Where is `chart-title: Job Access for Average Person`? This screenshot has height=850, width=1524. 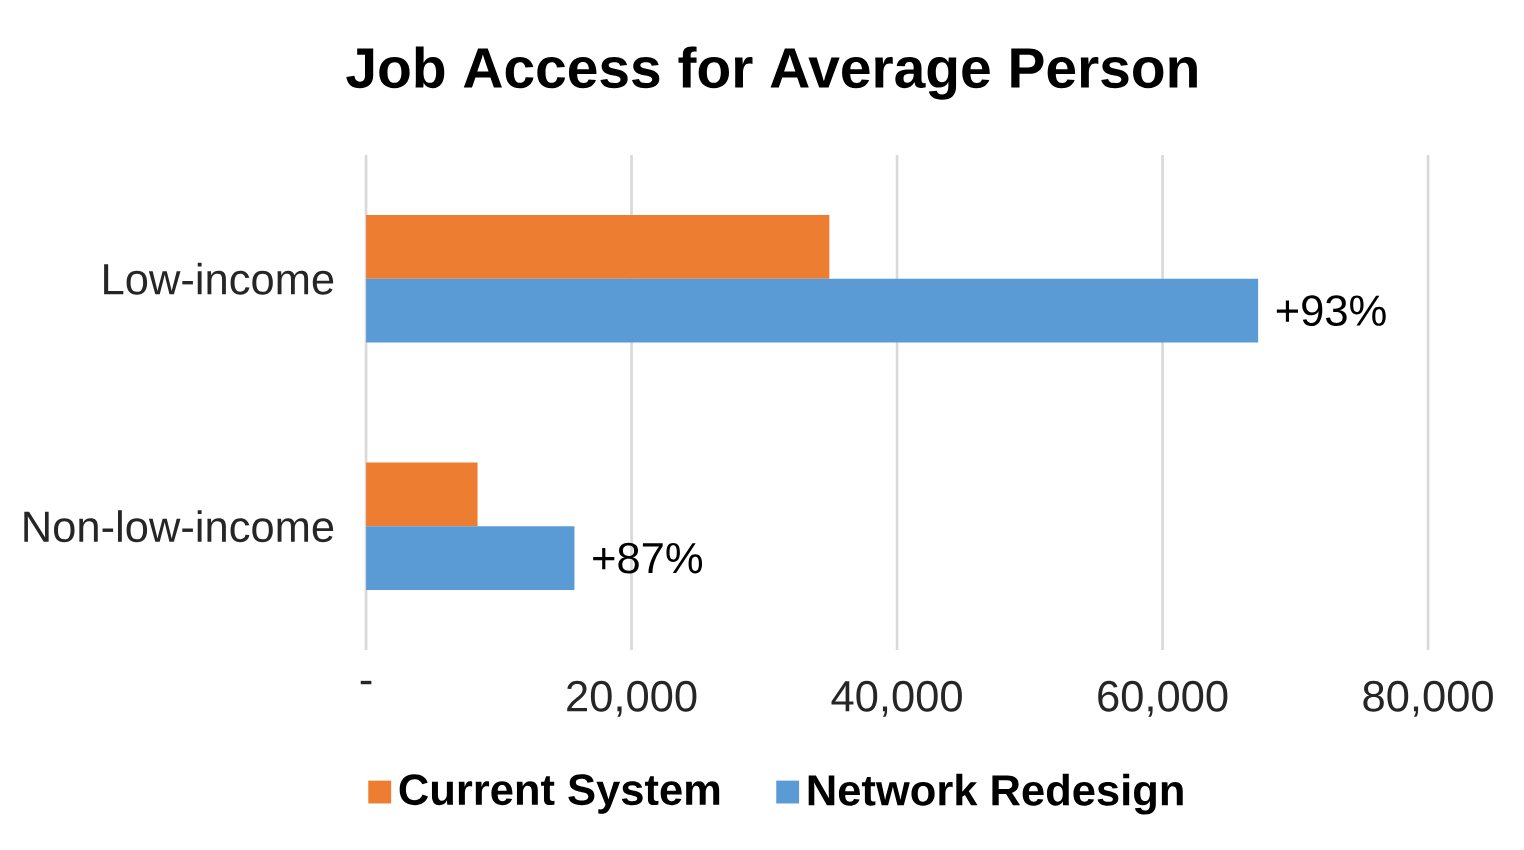
chart-title: Job Access for Average Person is located at coordinates (771, 73).